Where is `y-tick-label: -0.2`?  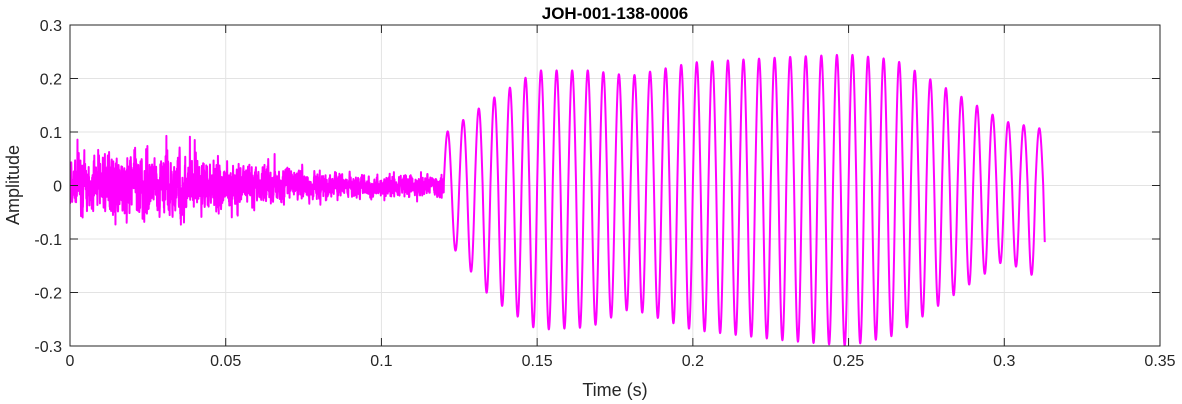
y-tick-label: -0.2 is located at coordinates (48, 294).